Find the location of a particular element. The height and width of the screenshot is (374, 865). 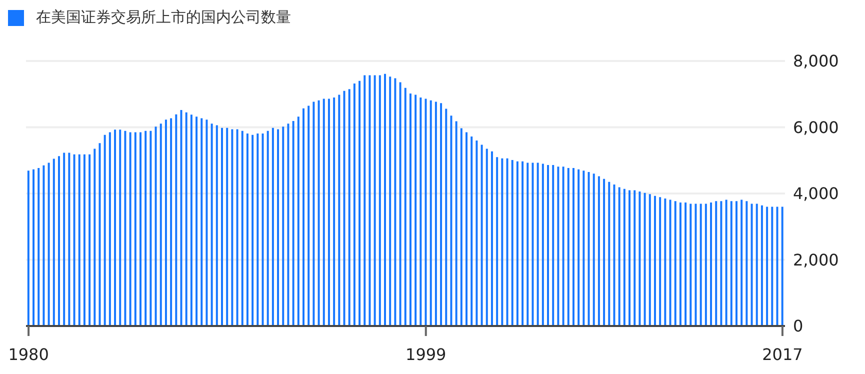

legend-label: 在美国证券交易所上市的国内公司数量 is located at coordinates (163, 17).